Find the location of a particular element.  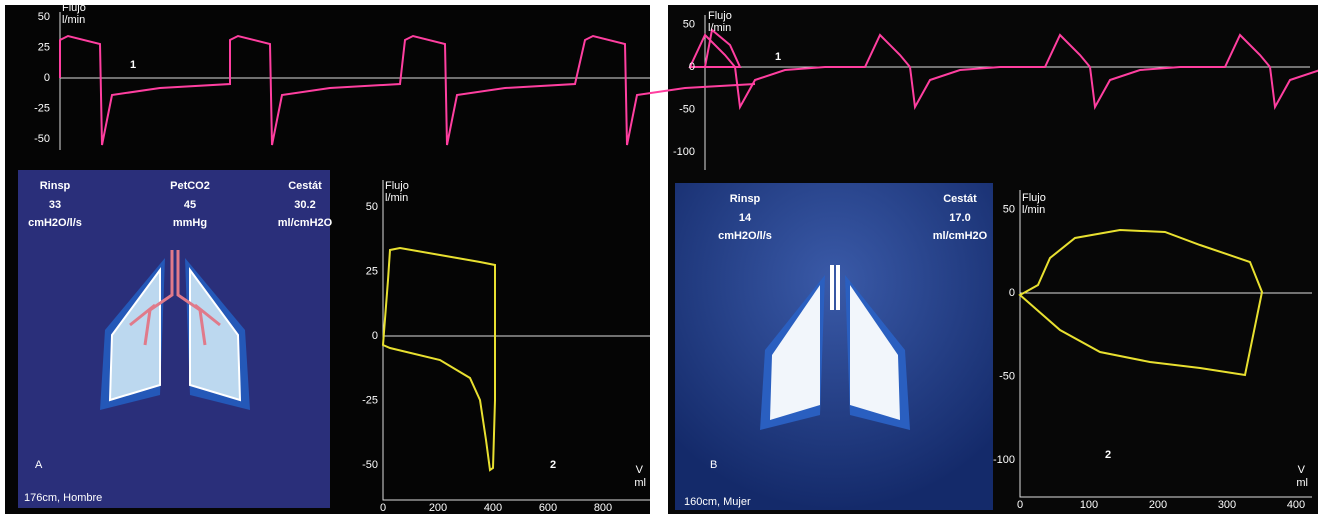

x-tick-label: 800 is located at coordinates (603, 508).